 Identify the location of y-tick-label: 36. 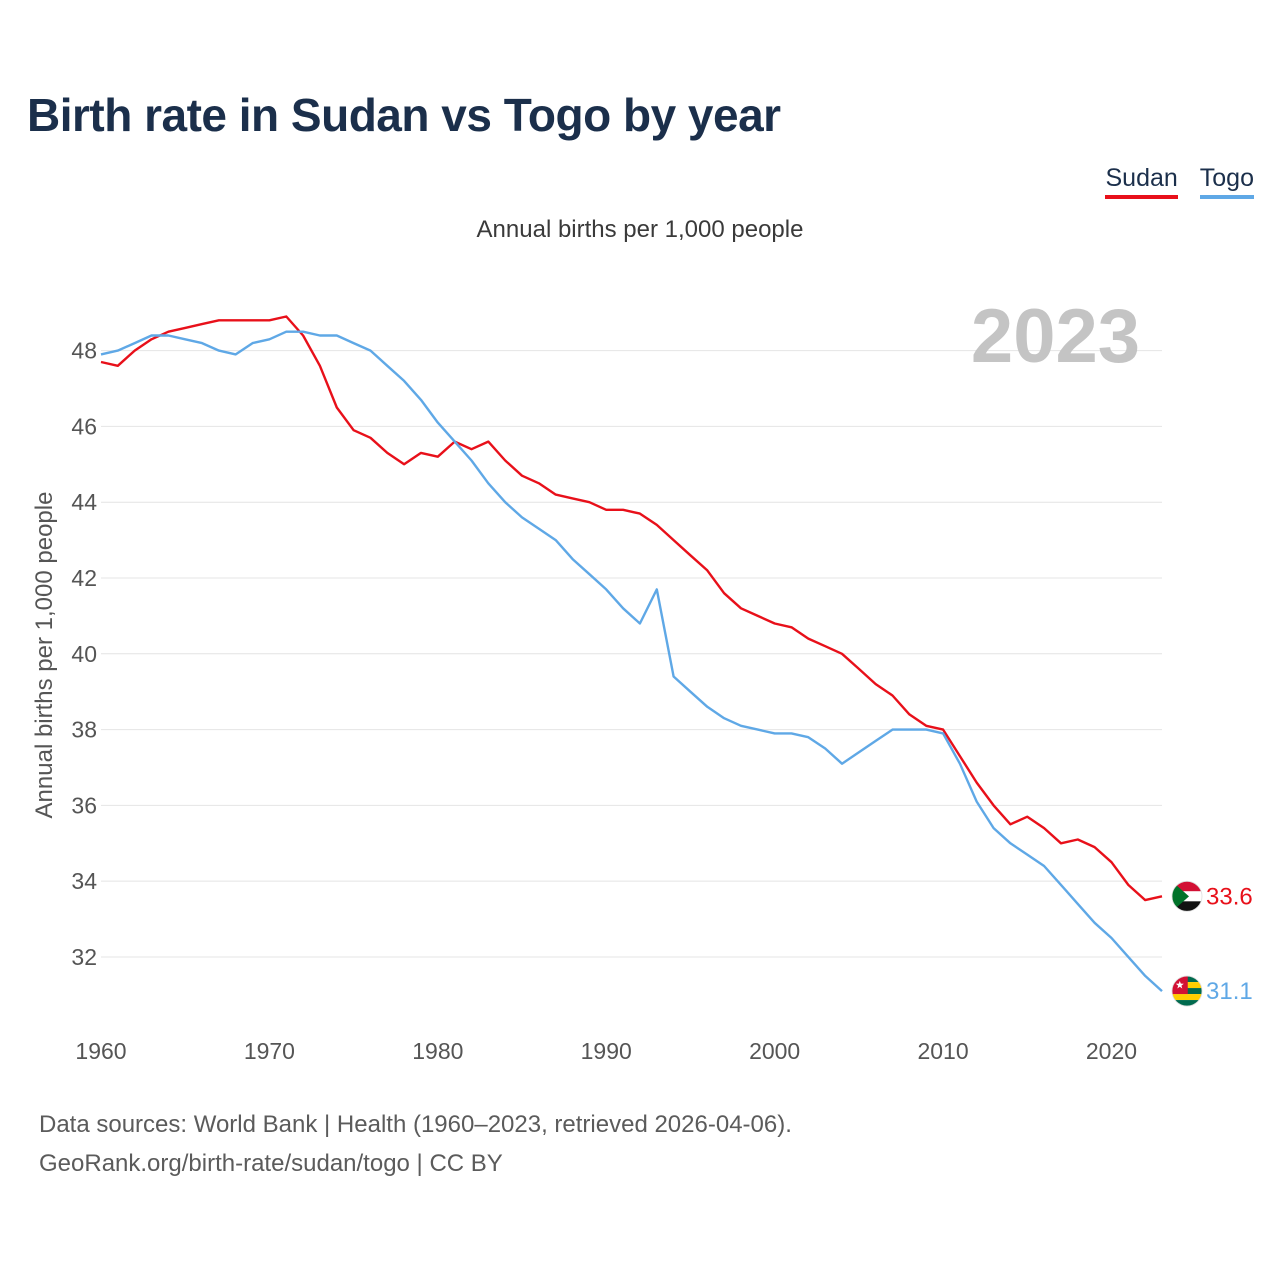
(84, 805).